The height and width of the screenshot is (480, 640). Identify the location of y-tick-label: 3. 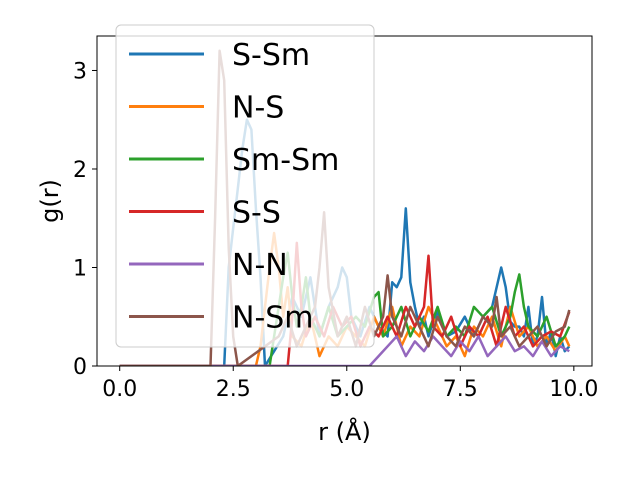
(80, 71).